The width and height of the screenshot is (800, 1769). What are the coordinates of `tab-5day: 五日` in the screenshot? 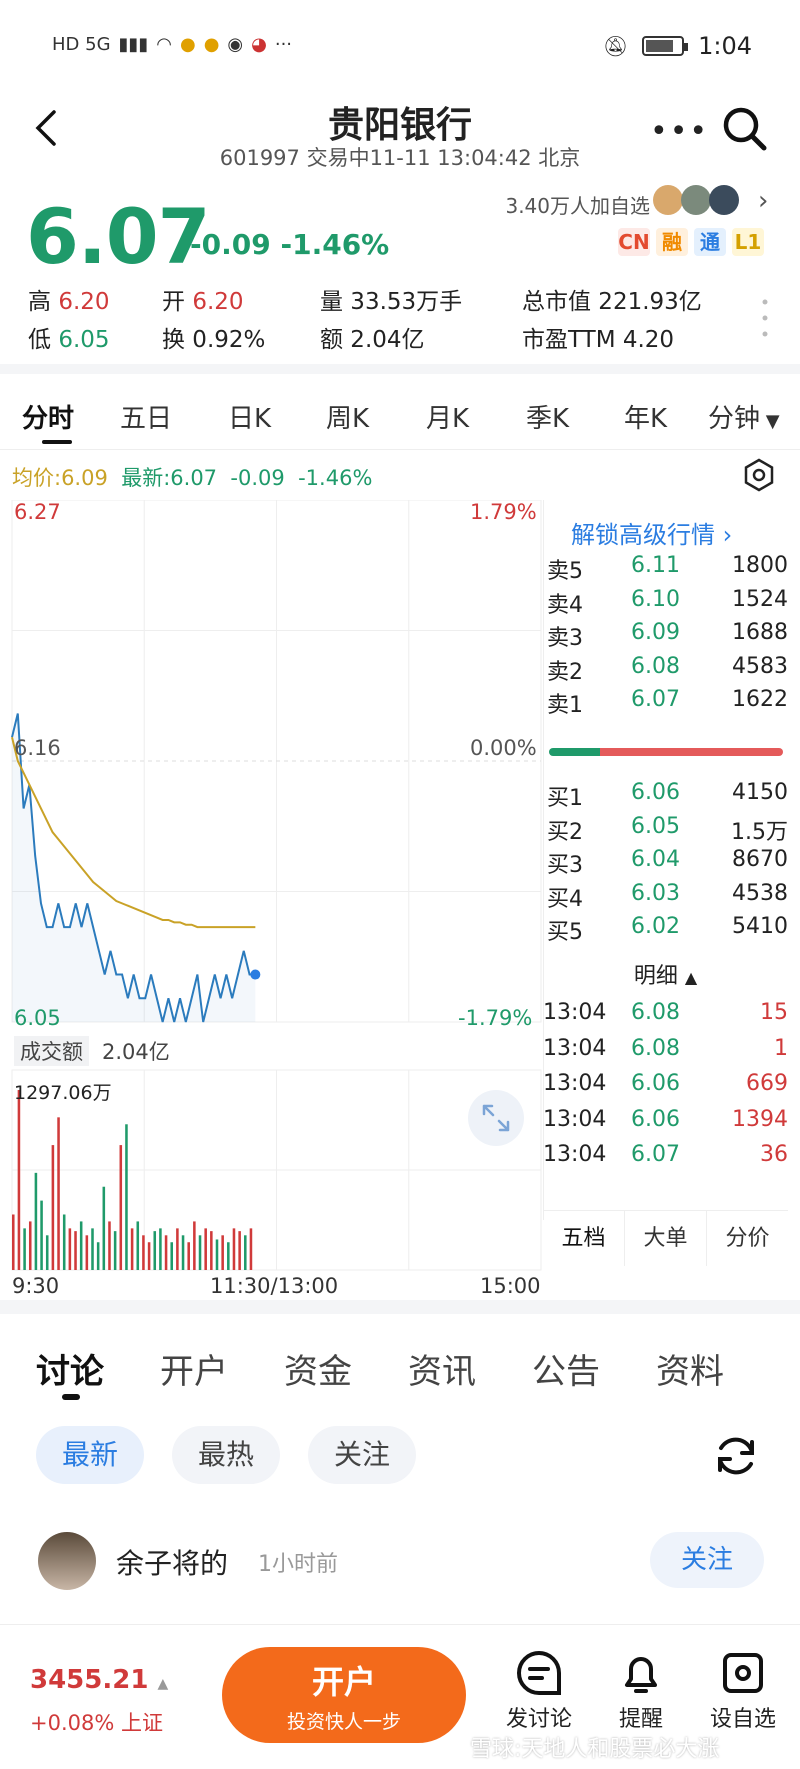 It's located at (146, 419).